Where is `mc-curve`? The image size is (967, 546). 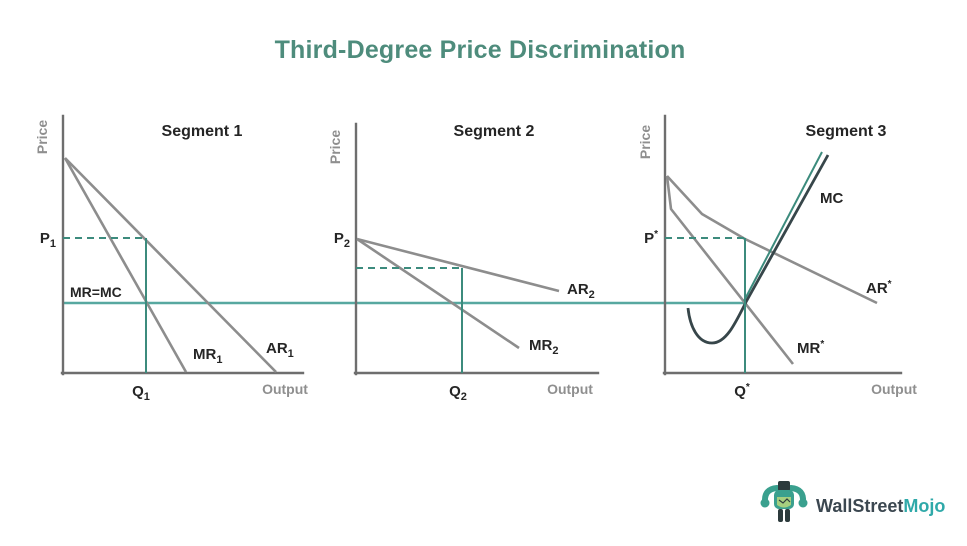
mc-curve is located at coordinates (758, 249).